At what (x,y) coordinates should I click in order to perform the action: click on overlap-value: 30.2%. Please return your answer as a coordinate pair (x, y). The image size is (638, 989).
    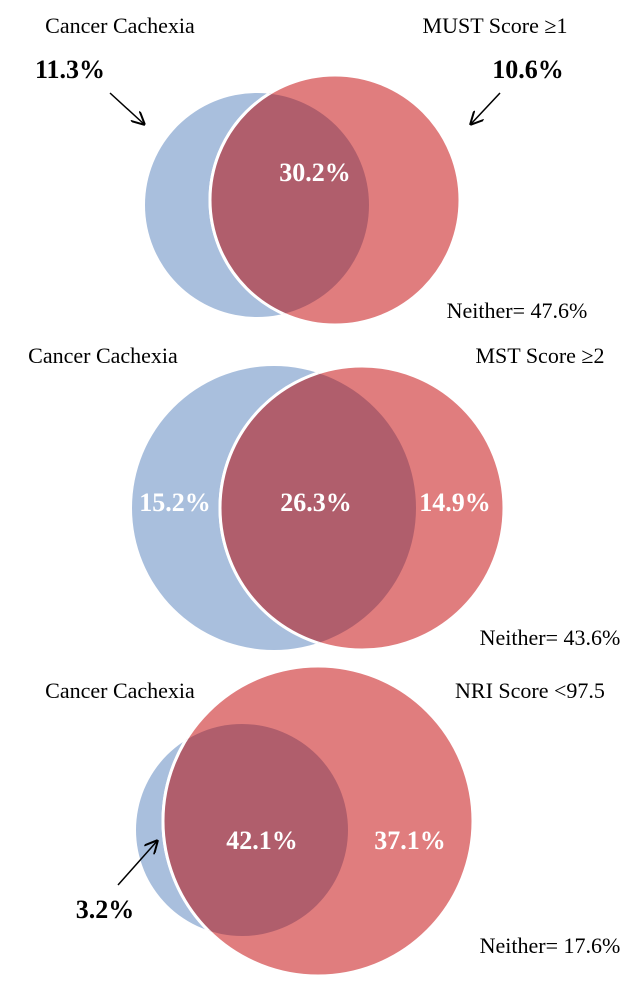
    Looking at the image, I should click on (315, 172).